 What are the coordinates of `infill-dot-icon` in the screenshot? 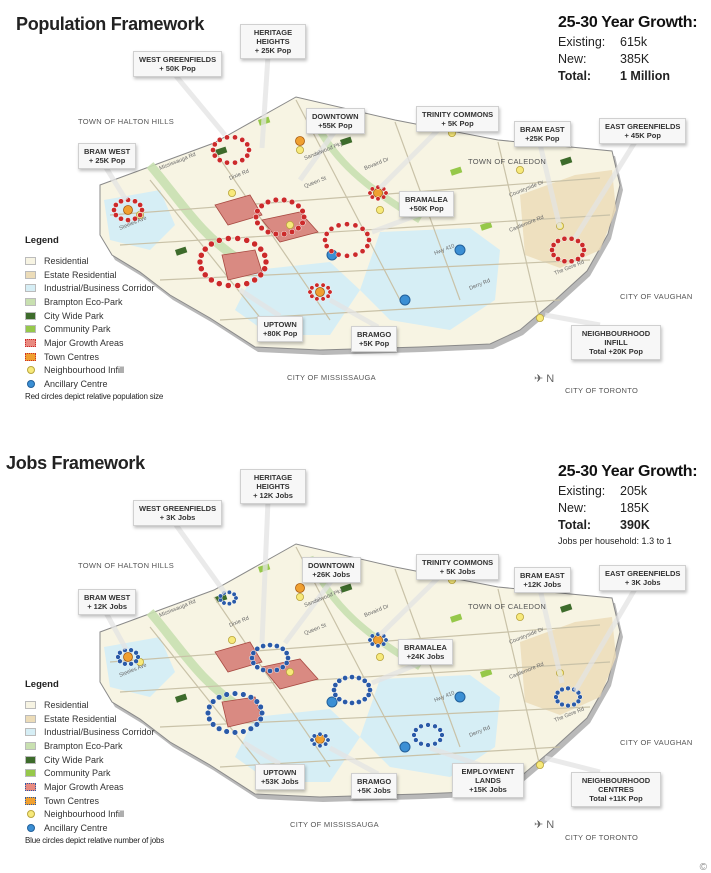 It's located at (31, 370).